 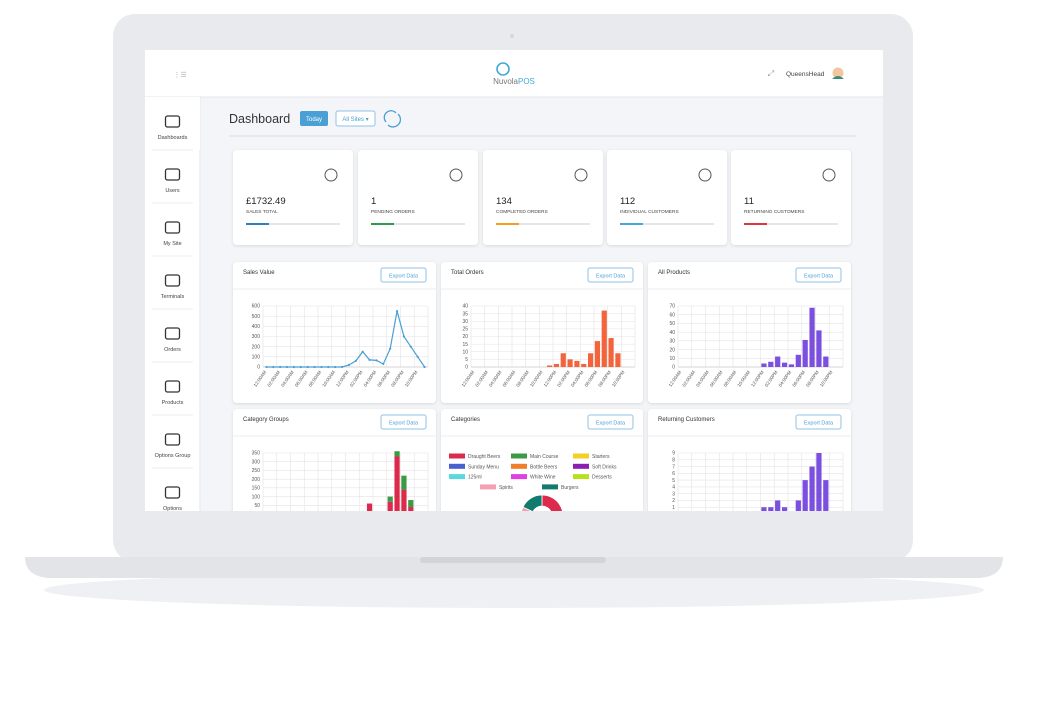 What do you see at coordinates (649, 212) in the screenshot?
I see `kpi-label: INDIVIDUAL CUSTOMERS` at bounding box center [649, 212].